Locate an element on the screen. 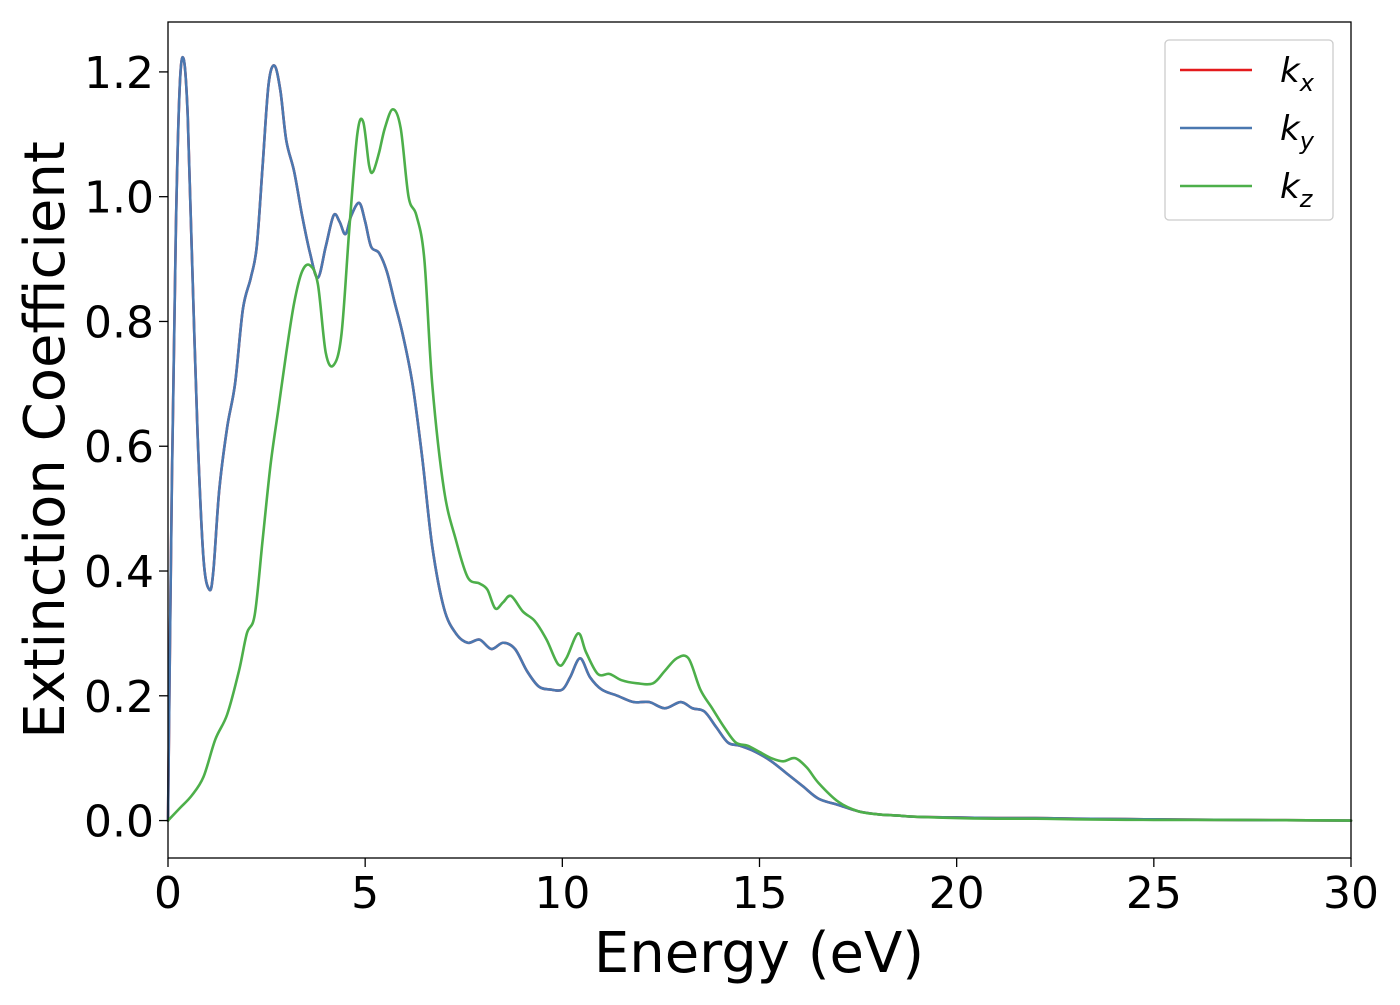 The width and height of the screenshot is (1400, 1005). x-tick-label: 10 is located at coordinates (562, 893).